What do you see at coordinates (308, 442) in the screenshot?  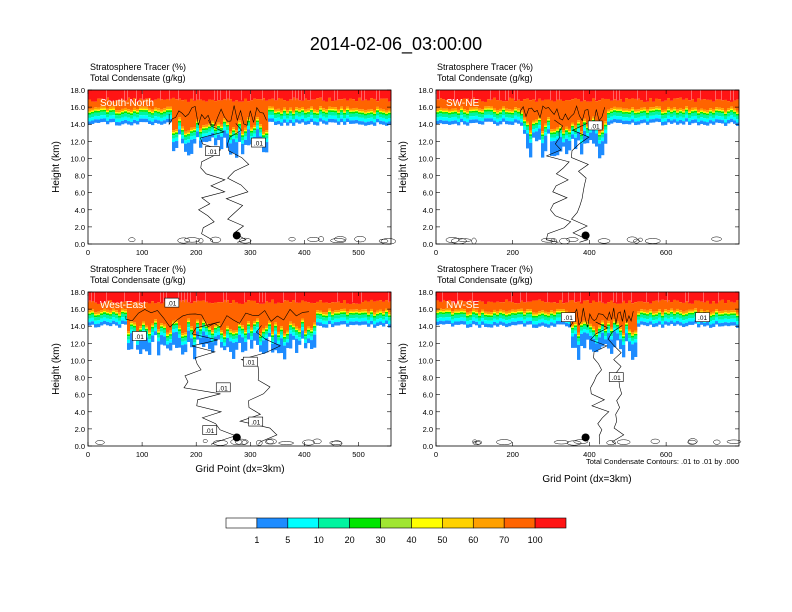 I see `contour-blob` at bounding box center [308, 442].